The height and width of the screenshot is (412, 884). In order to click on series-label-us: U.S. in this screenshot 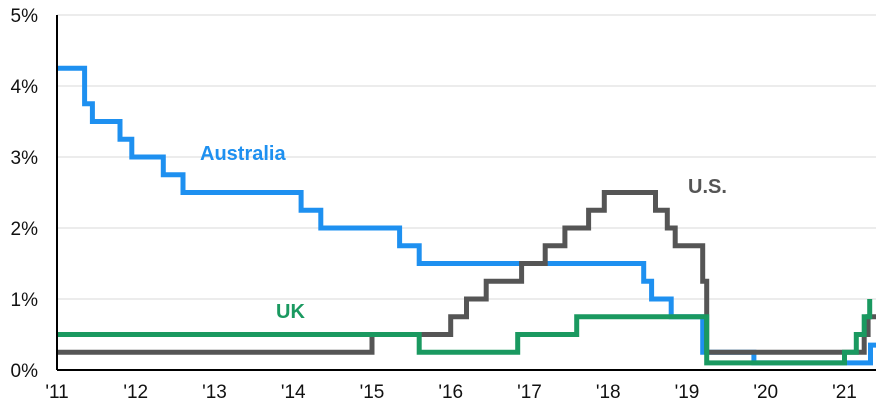, I will do `click(707, 187)`.